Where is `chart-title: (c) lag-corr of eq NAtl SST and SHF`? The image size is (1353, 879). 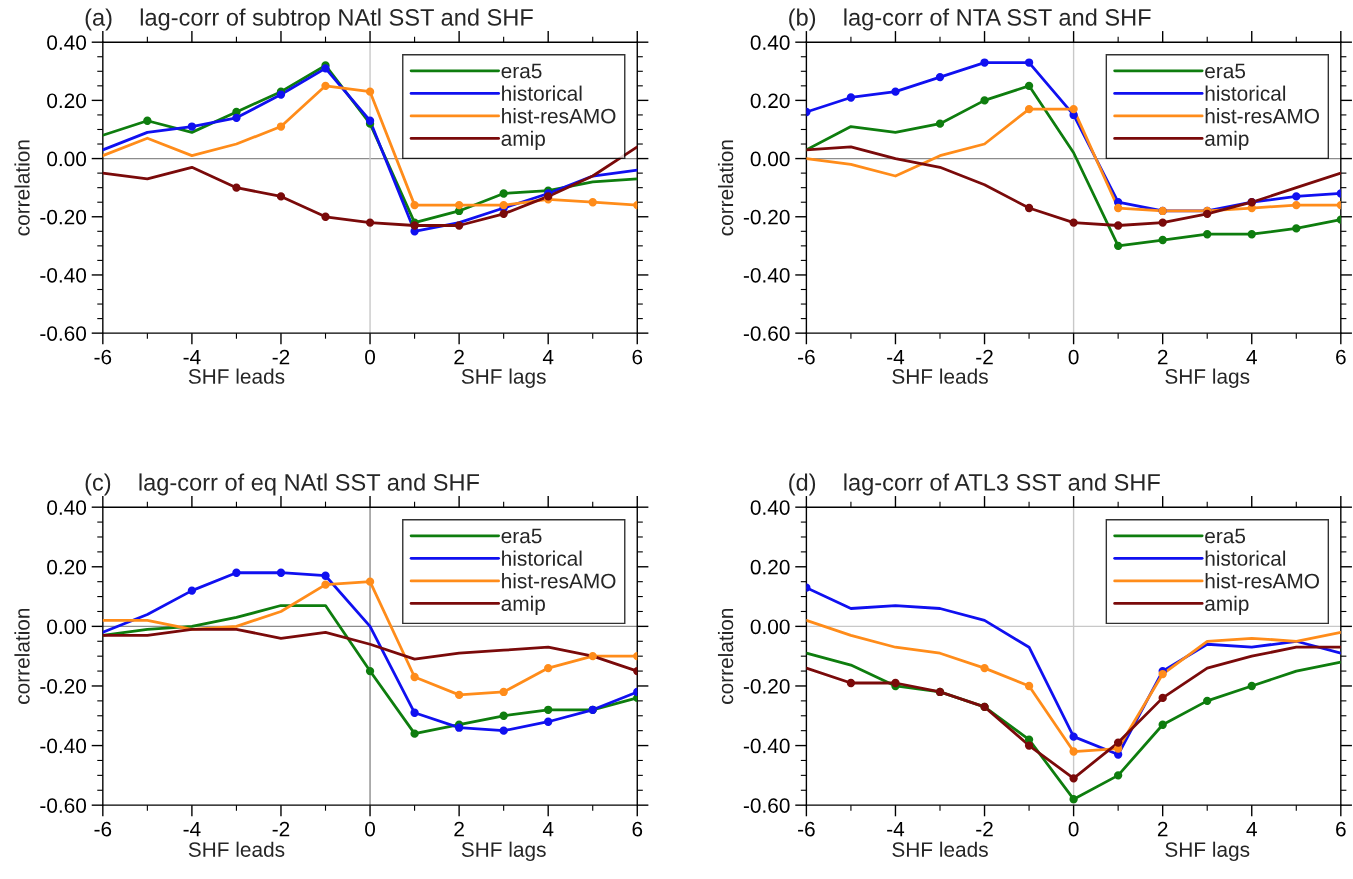 chart-title: (c) lag-corr of eq NAtl SST and SHF is located at coordinates (282, 484).